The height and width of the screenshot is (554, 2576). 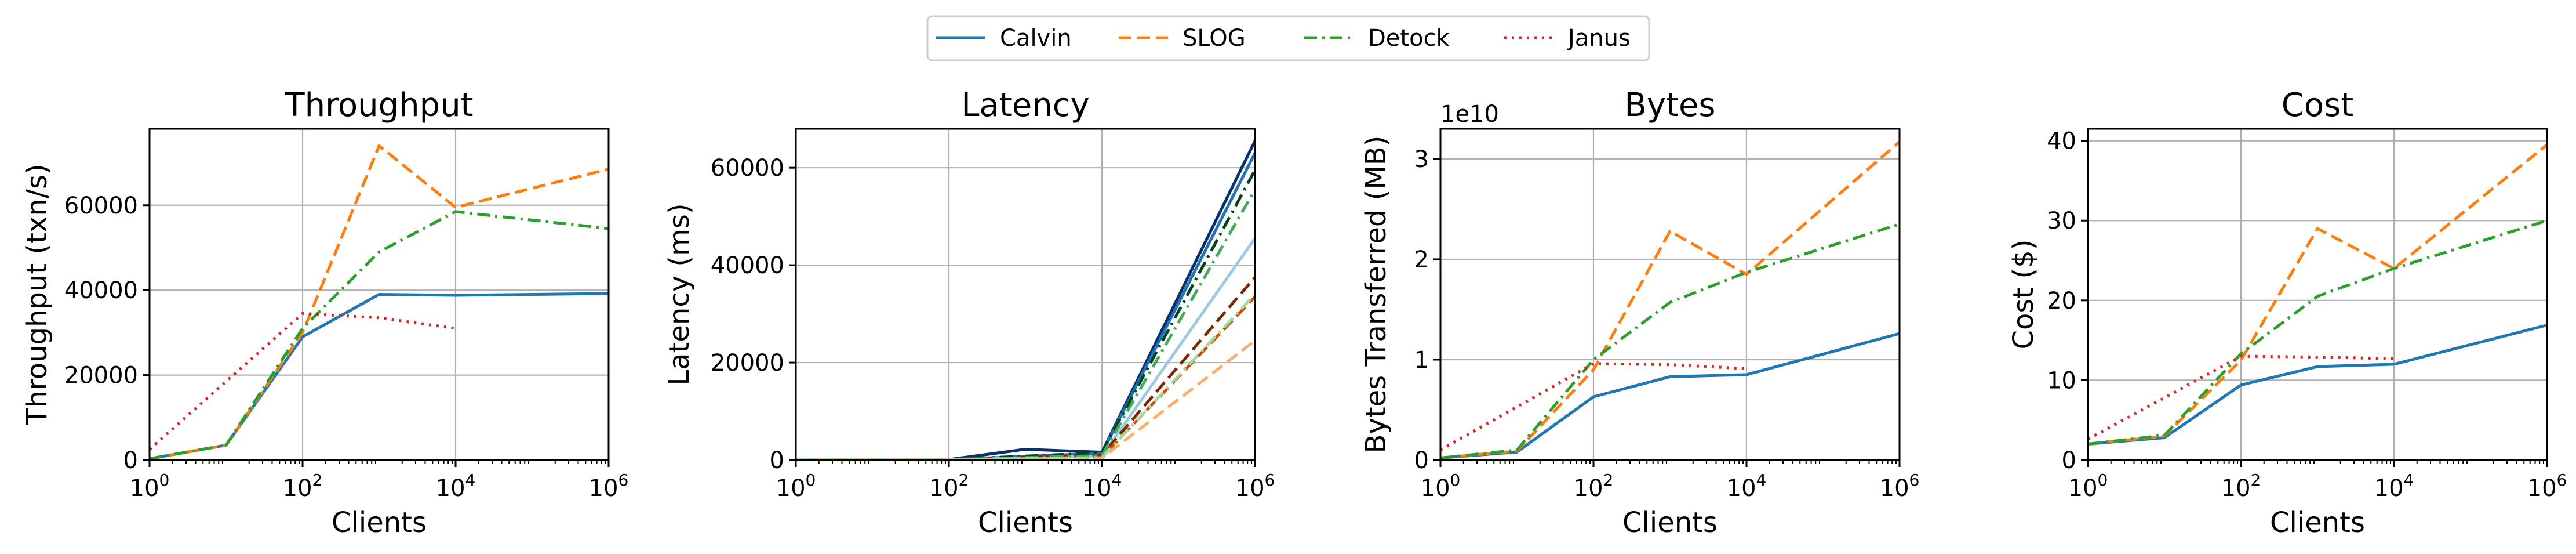 What do you see at coordinates (1598, 39) in the screenshot?
I see `legend-label-janus: Janus` at bounding box center [1598, 39].